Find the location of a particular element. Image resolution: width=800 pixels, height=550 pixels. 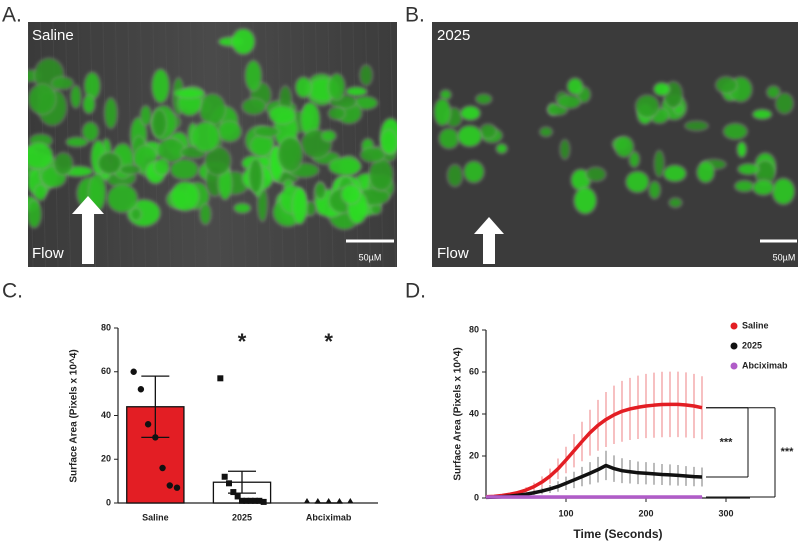

y-tick-label: 80 is located at coordinates (106, 327).